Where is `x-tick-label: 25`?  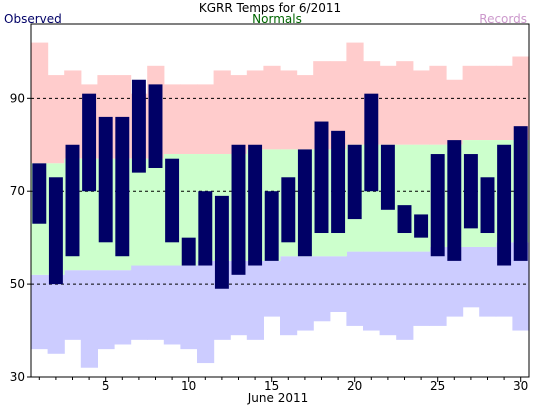 x-tick-label: 25 is located at coordinates (437, 386).